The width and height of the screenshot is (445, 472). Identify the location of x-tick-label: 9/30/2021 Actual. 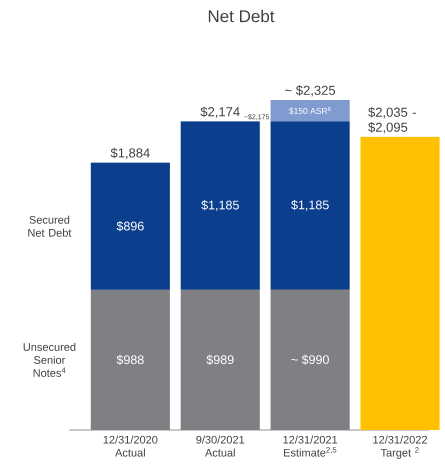
(220, 446).